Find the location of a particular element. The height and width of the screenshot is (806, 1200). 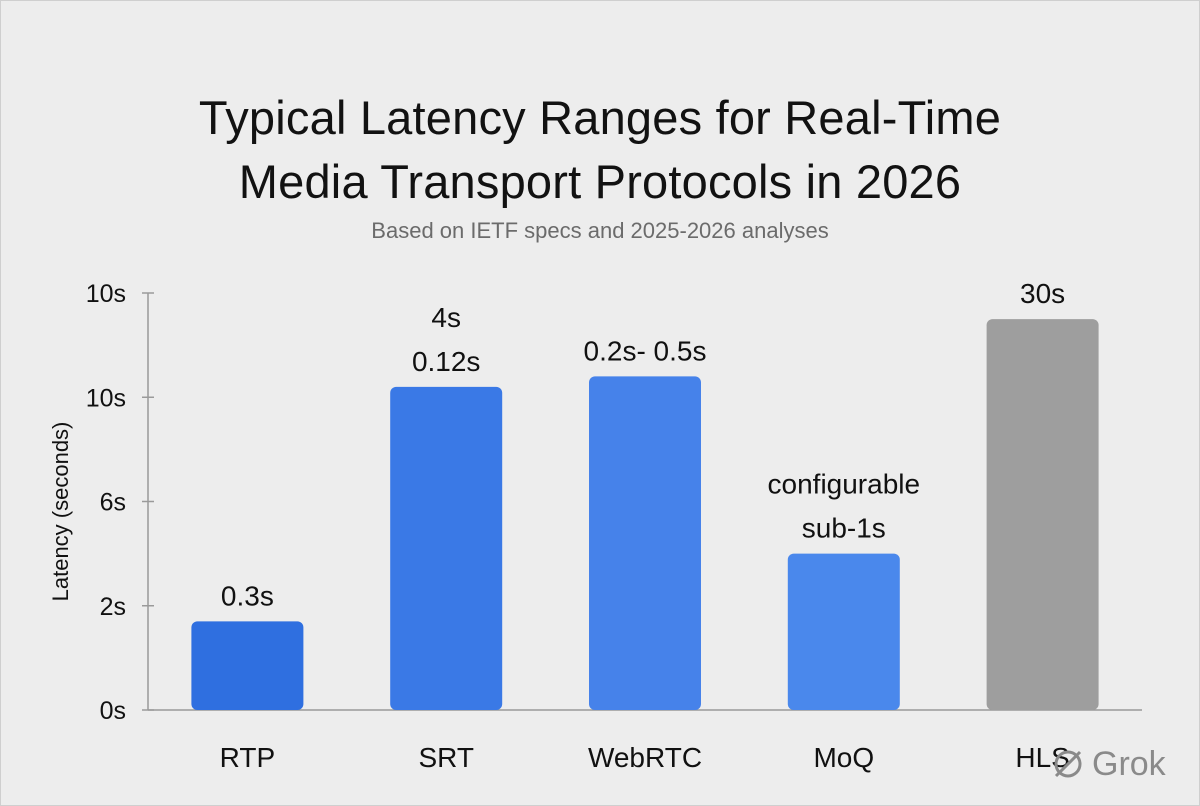

x-category-label: SRT is located at coordinates (446, 757).